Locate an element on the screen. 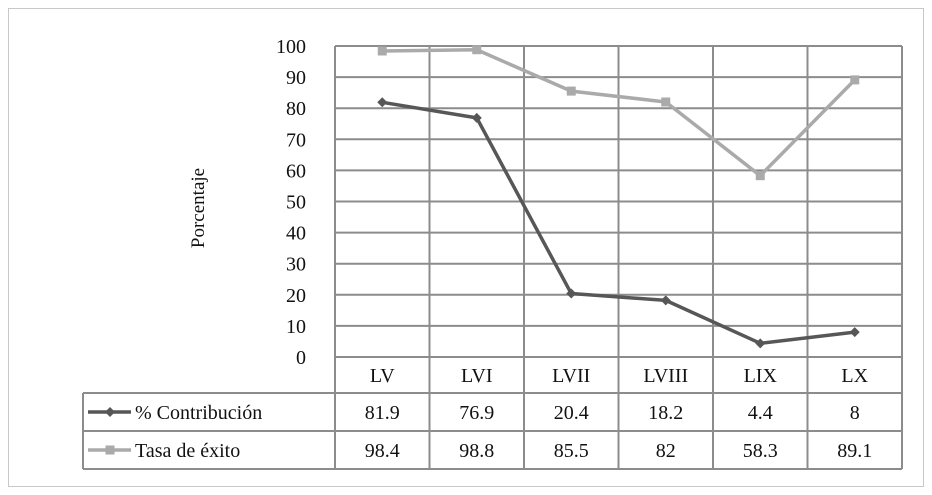  table-value-cell: 82 is located at coordinates (666, 451).